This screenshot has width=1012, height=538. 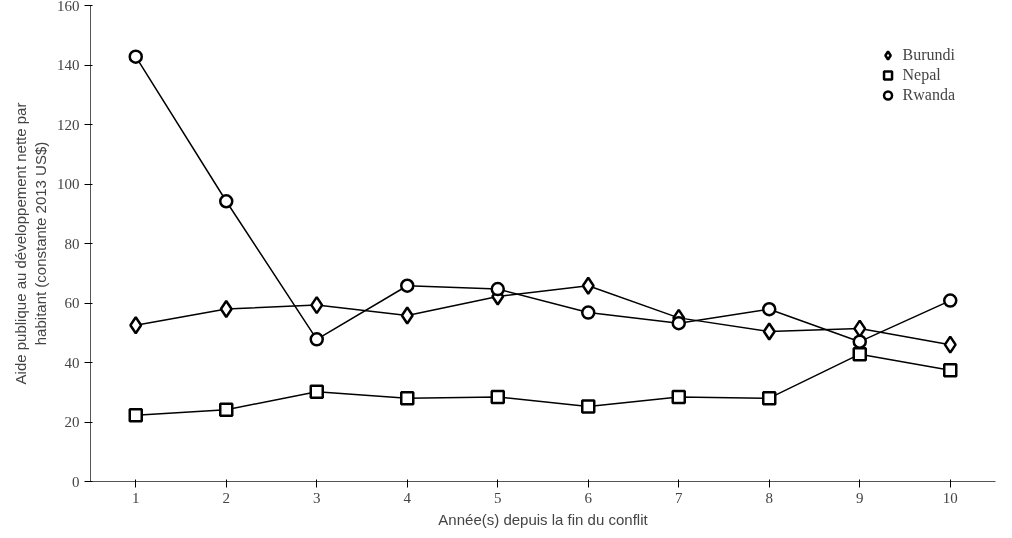 What do you see at coordinates (68, 7) in the screenshot?
I see `y-tick-label: 160` at bounding box center [68, 7].